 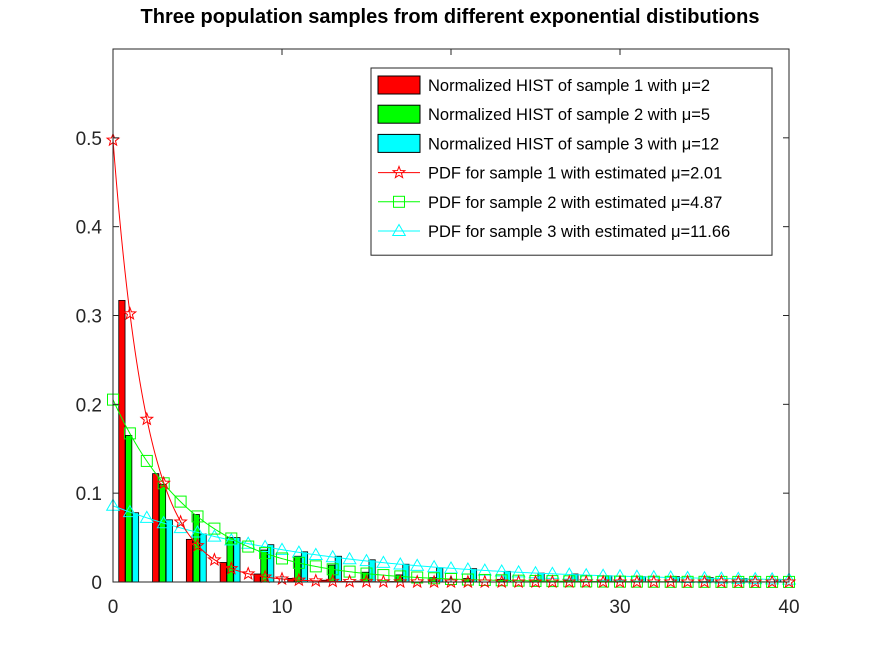 I want to click on x-tick-label: 30, so click(x=619, y=607).